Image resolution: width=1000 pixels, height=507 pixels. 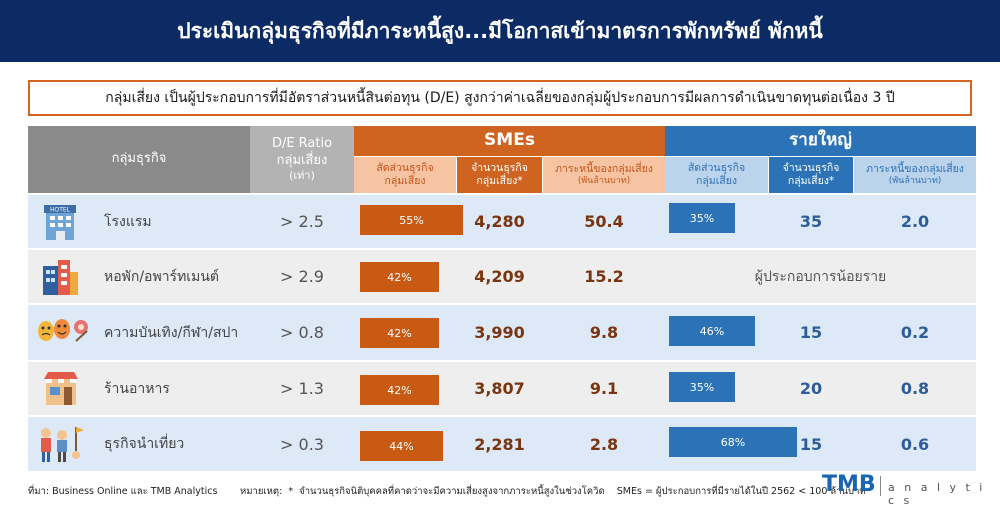 What do you see at coordinates (302, 144) in the screenshot?
I see `header-de-line1: D/E Ratio` at bounding box center [302, 144].